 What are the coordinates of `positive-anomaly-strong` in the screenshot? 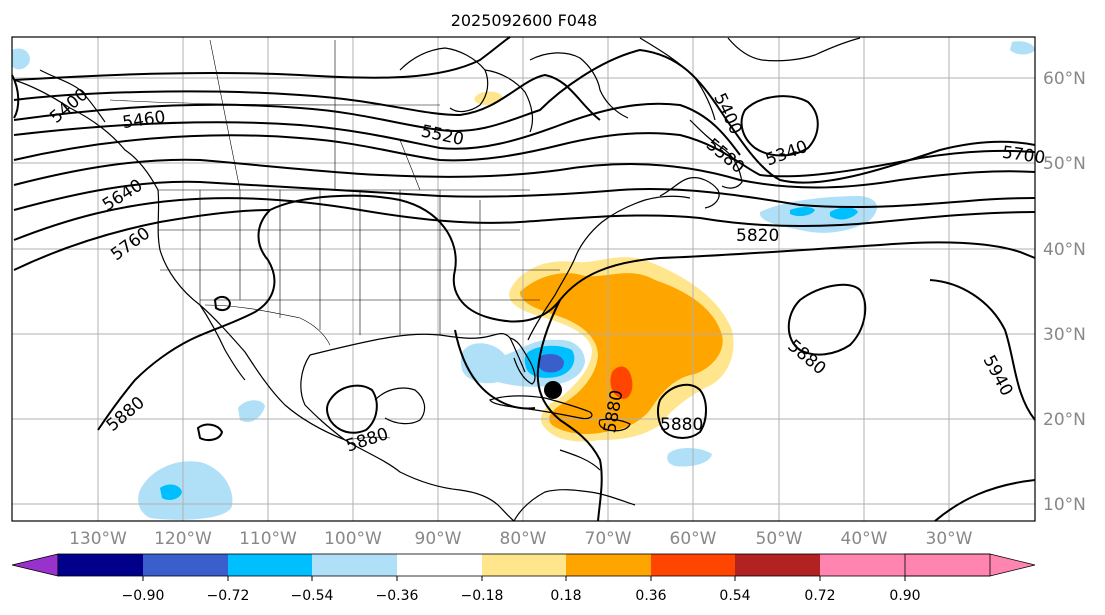 It's located at (621, 382).